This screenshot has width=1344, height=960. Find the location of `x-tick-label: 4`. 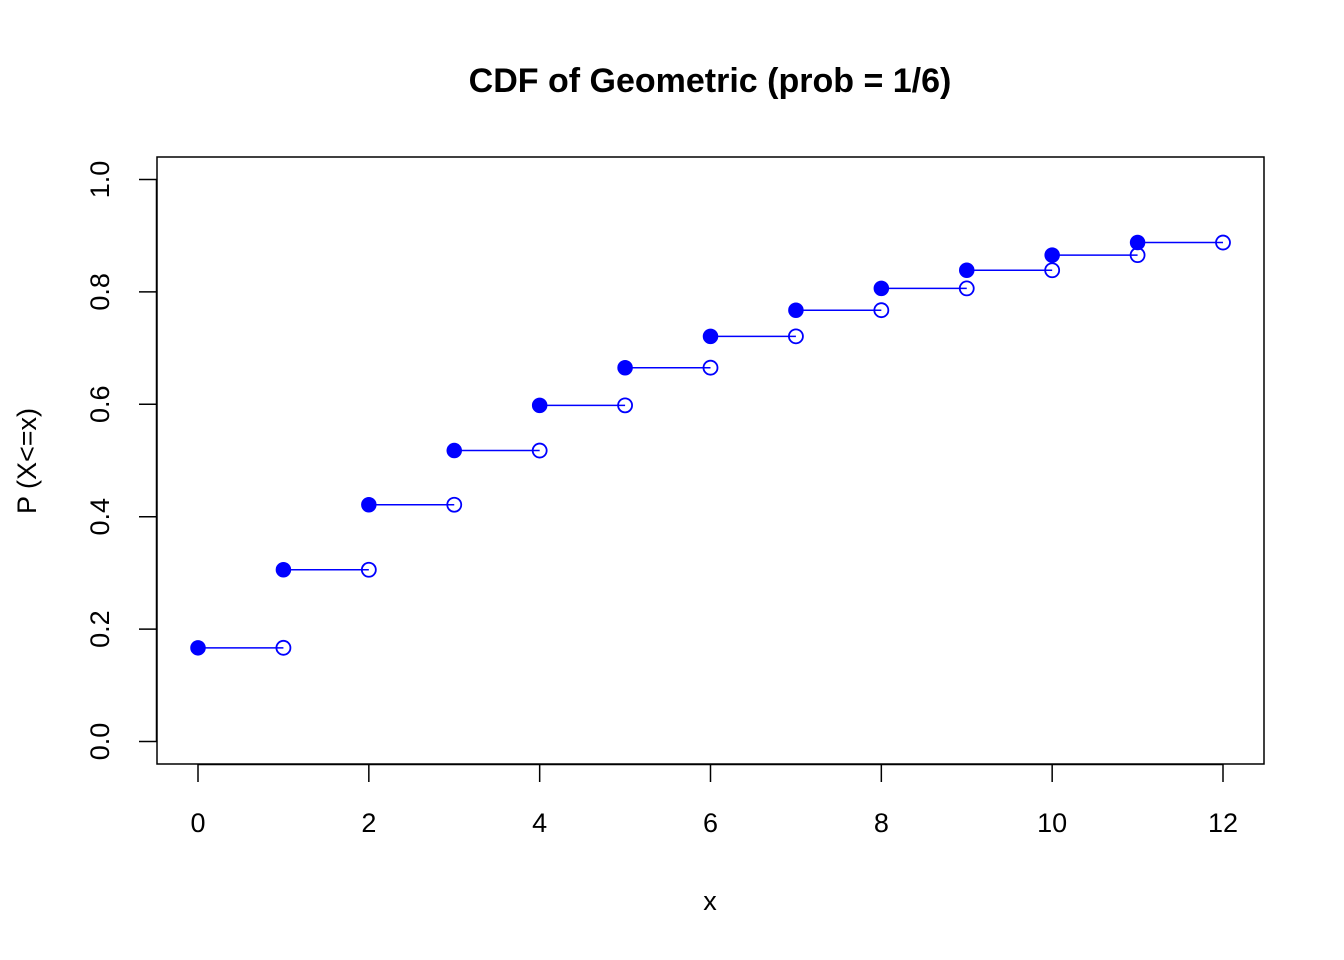

x-tick-label: 4 is located at coordinates (539, 823).